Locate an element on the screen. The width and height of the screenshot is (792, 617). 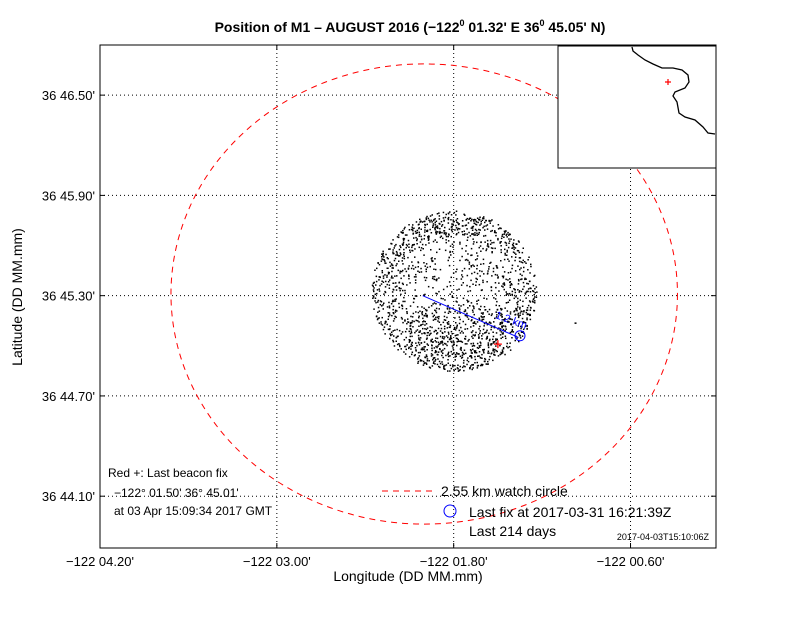
x-tick-label: −122 04.20' is located at coordinates (100, 561).